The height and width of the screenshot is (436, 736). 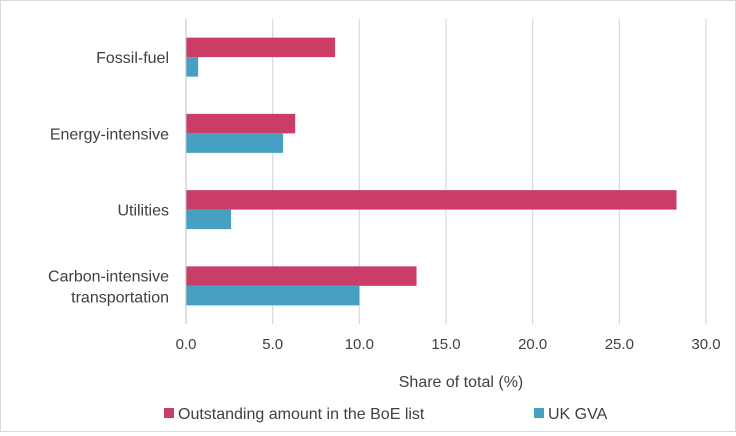 What do you see at coordinates (461, 382) in the screenshot?
I see `x-axis-title: Share of total (%)` at bounding box center [461, 382].